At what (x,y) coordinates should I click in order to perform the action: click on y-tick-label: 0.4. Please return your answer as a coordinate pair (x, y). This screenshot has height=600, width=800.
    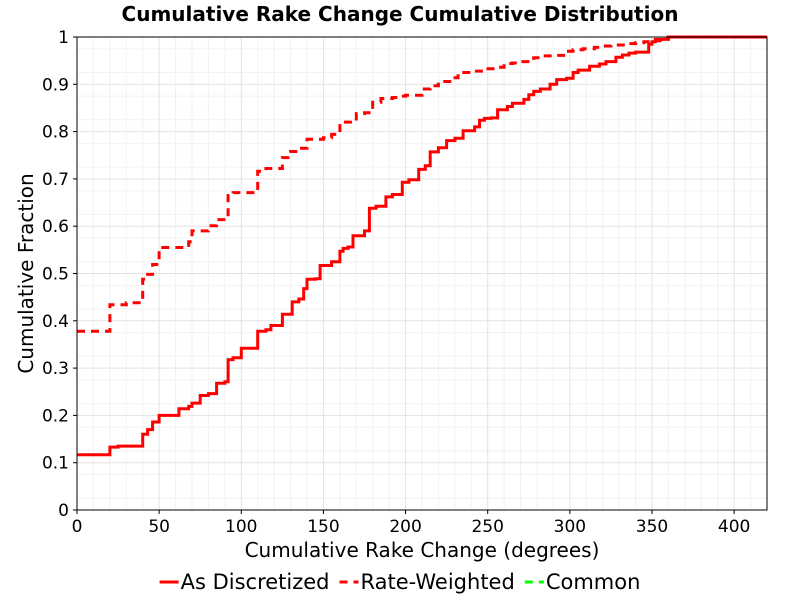
    Looking at the image, I should click on (55, 322).